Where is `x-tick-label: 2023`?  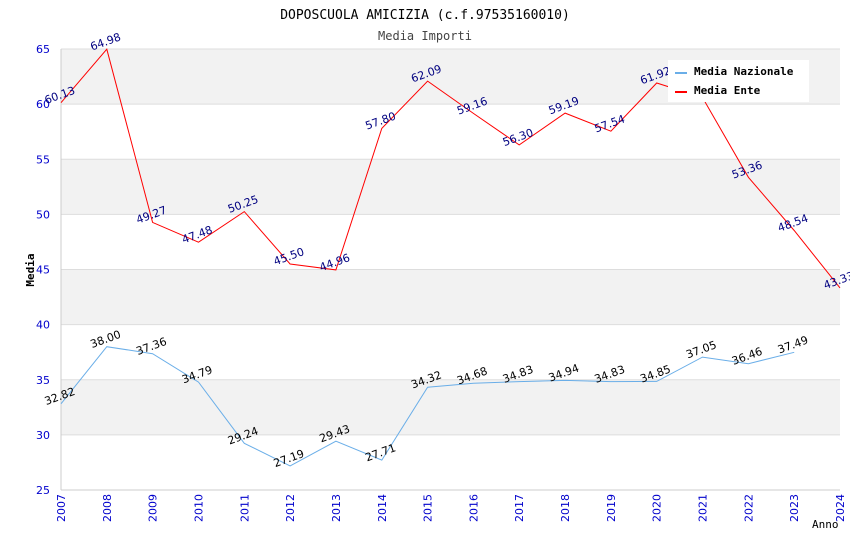 x-tick-label: 2023 is located at coordinates (794, 508).